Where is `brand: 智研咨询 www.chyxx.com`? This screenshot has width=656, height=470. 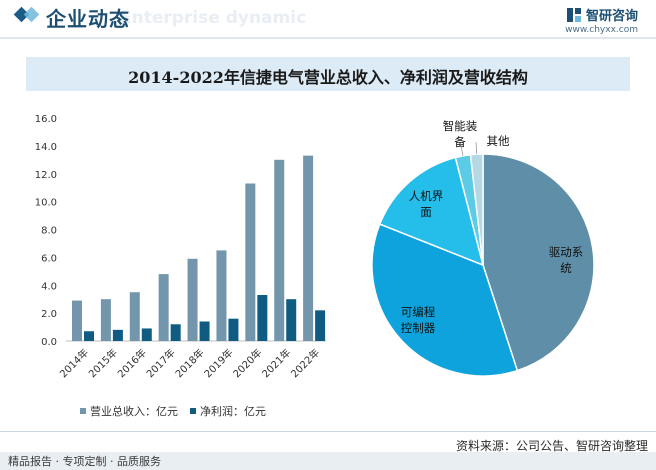
brand: 智研咨询 www.chyxx.com is located at coordinates (601, 19).